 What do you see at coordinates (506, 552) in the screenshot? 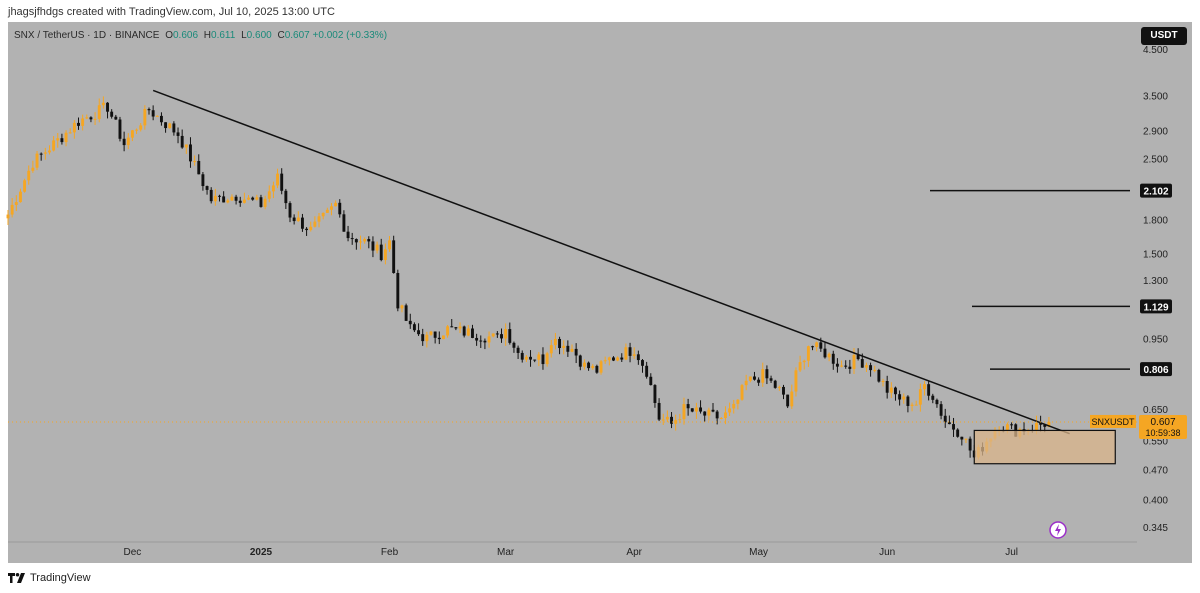
I see `x-tick-label: Mar` at bounding box center [506, 552].